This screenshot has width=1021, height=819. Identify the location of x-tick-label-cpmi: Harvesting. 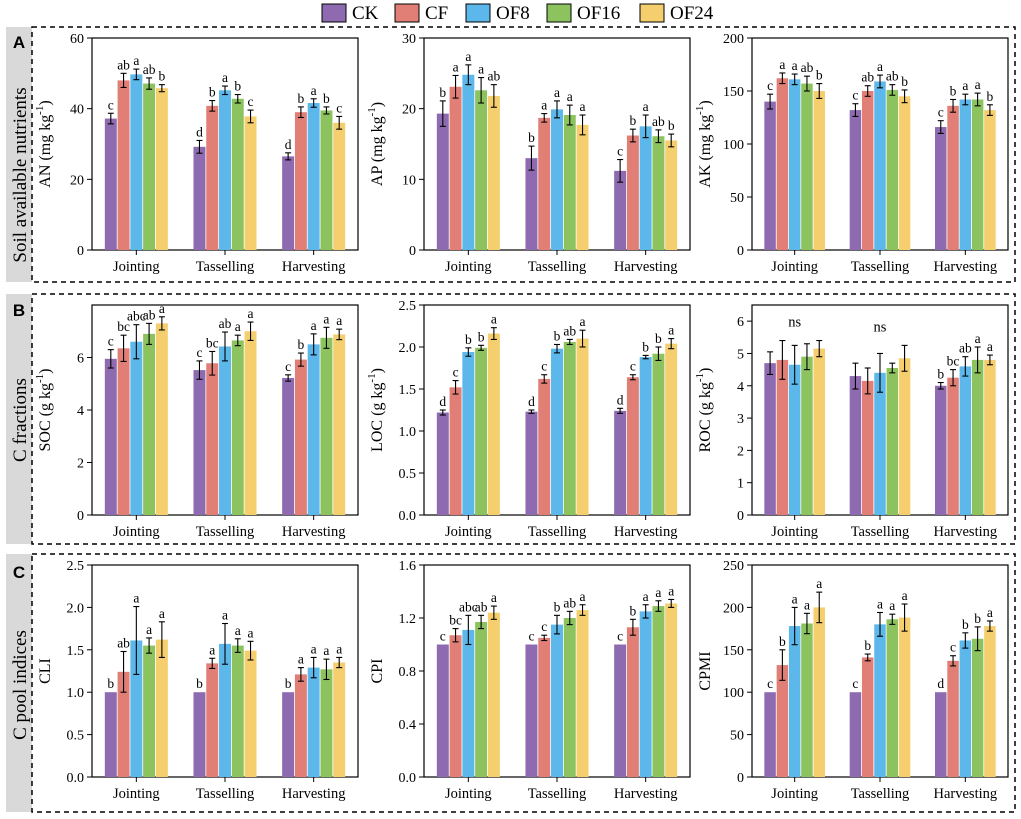
(966, 794).